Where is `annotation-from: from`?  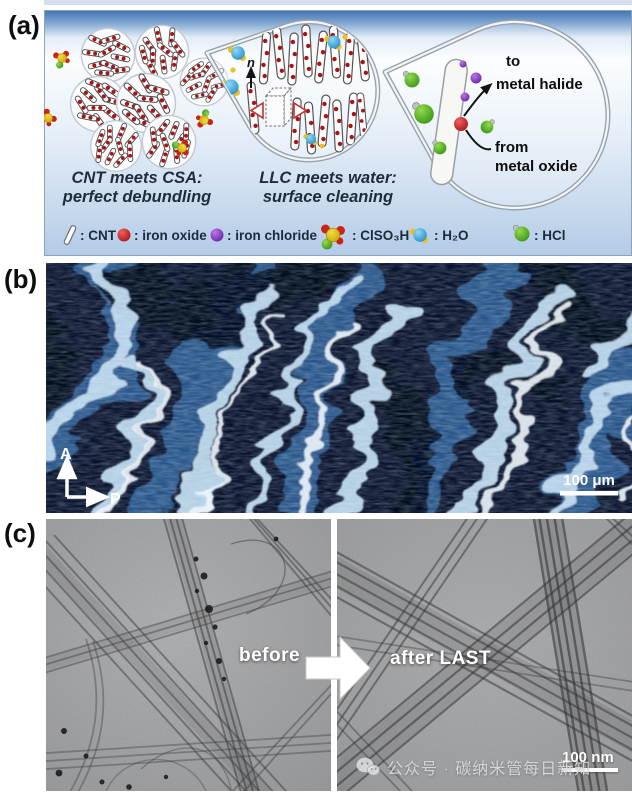 annotation-from: from is located at coordinates (511, 147).